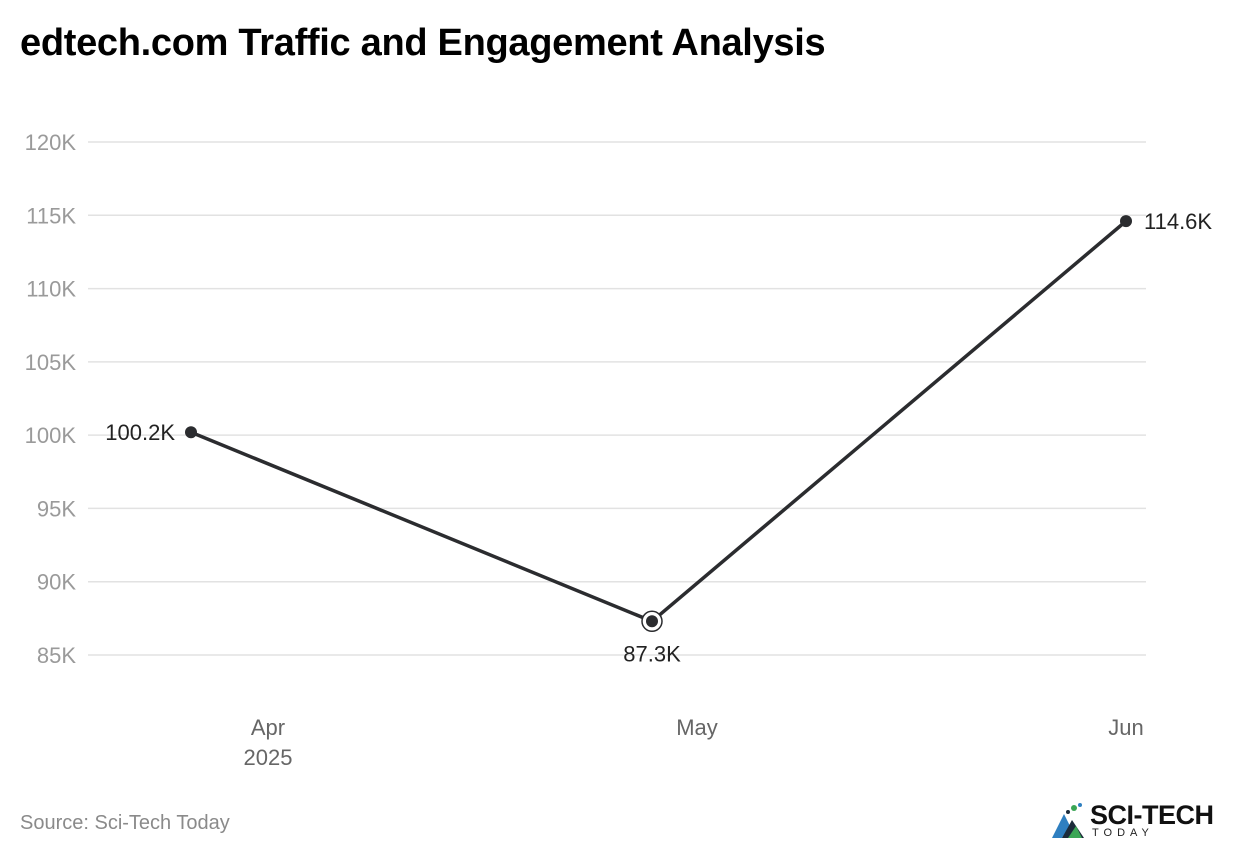 The width and height of the screenshot is (1240, 858). I want to click on y-axis-ticks: 85K 90K 95K 100K 105K 110K 115K 120K, so click(51, 399).